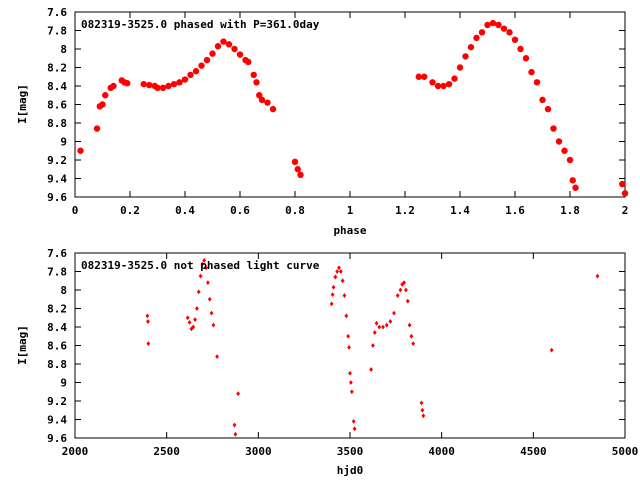 This screenshot has height=480, width=640. Describe the element at coordinates (295, 210) in the screenshot. I see `x-tick-label: 0.8` at that location.